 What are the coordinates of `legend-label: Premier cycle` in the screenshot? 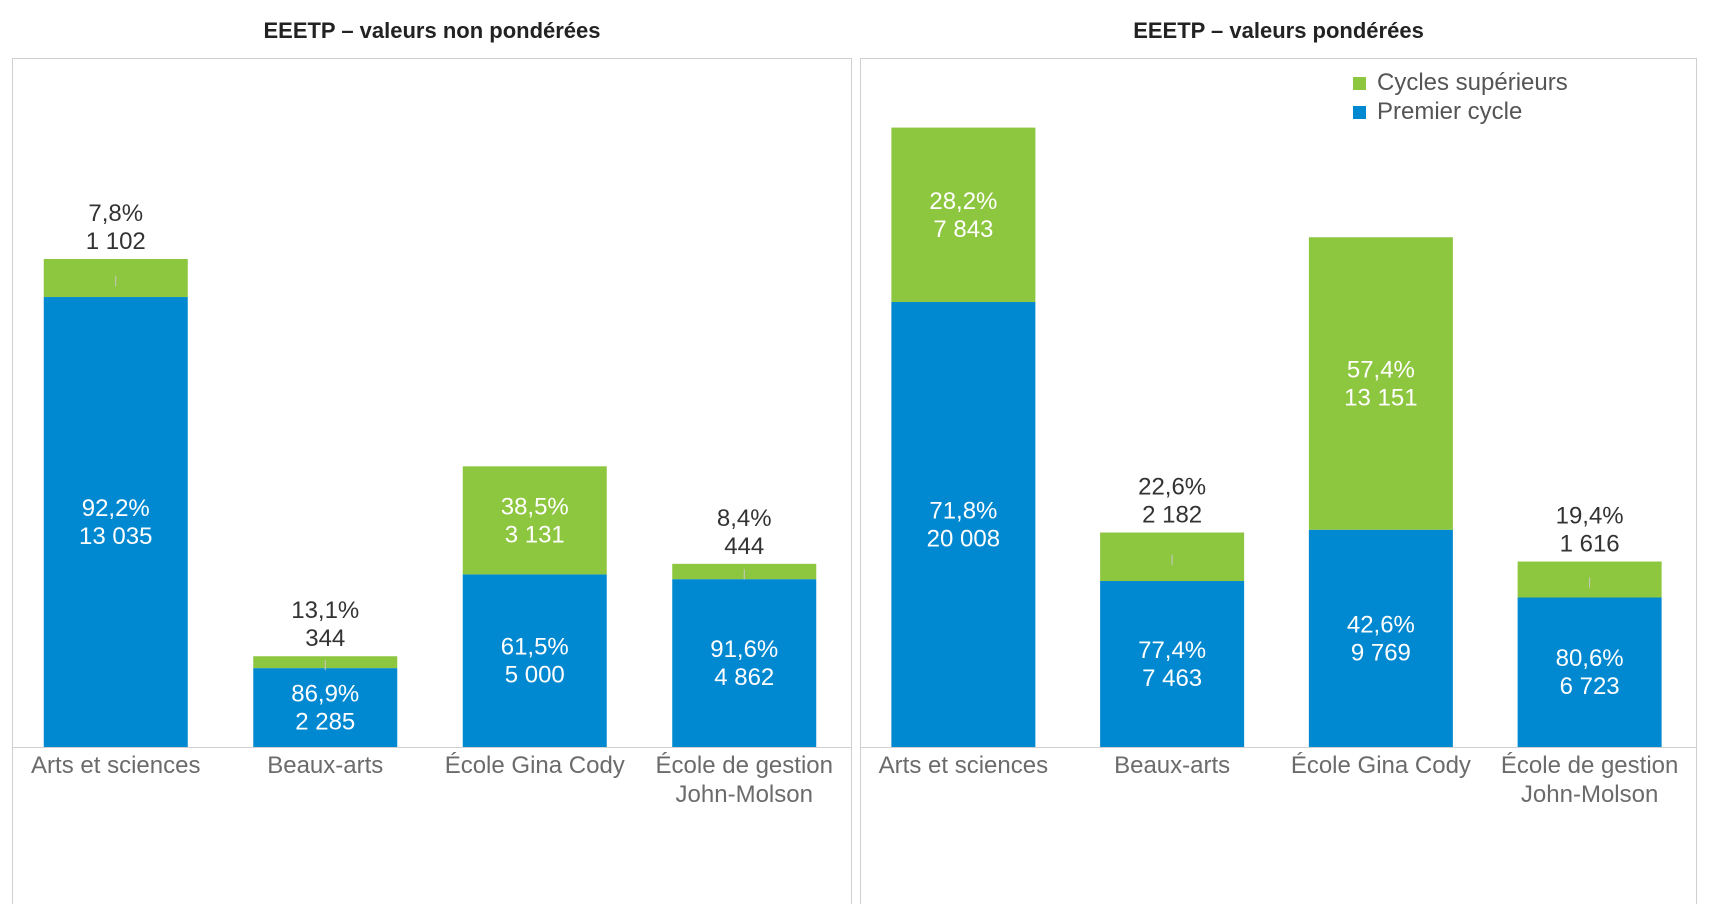 It's located at (1449, 111).